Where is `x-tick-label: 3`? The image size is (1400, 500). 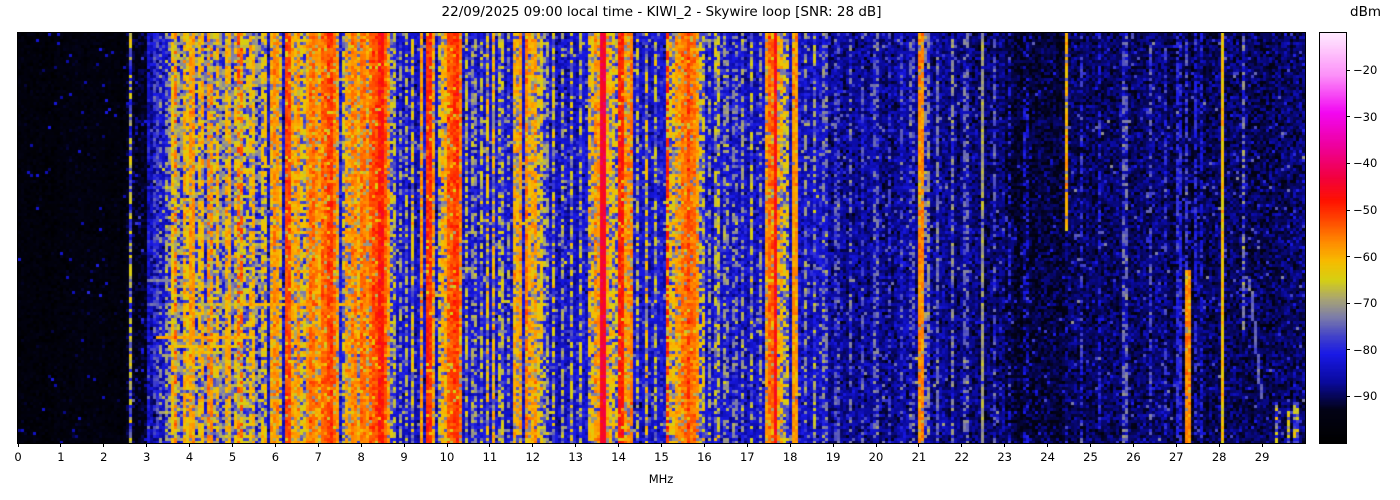 x-tick-label: 3 is located at coordinates (147, 457).